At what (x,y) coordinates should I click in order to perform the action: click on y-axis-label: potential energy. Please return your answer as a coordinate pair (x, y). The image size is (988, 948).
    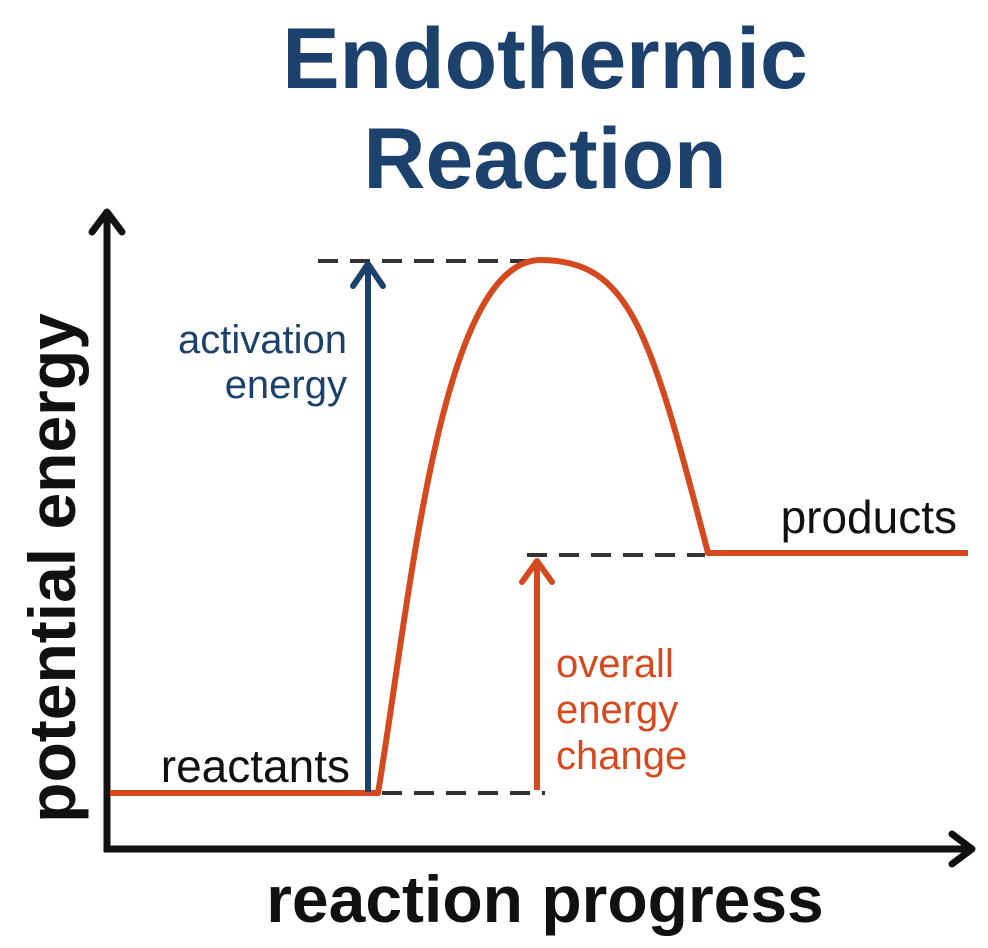
    Looking at the image, I should click on (52, 568).